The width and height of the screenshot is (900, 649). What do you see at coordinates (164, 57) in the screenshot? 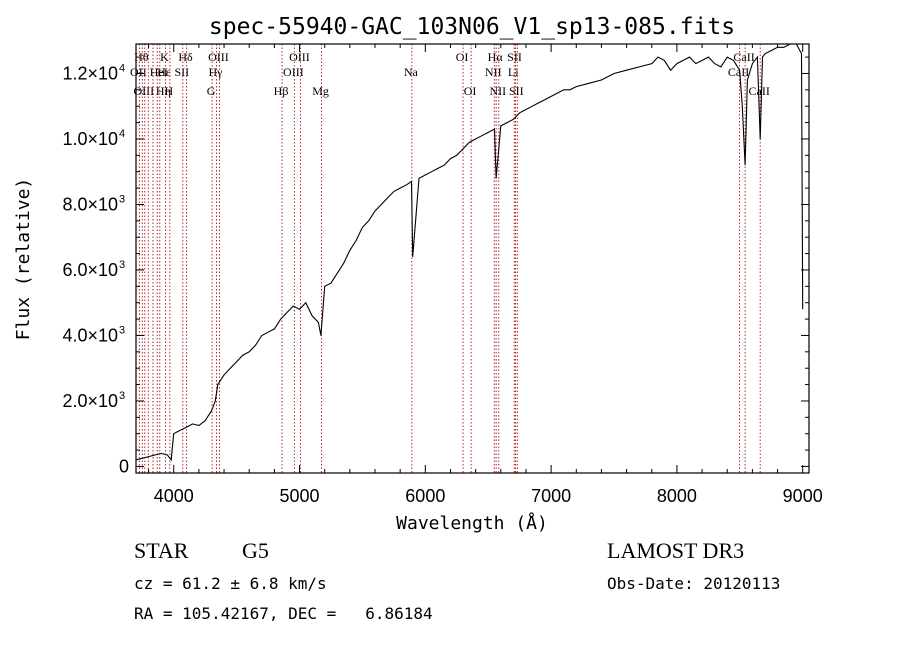
I see `line-marker-label: K` at bounding box center [164, 57].